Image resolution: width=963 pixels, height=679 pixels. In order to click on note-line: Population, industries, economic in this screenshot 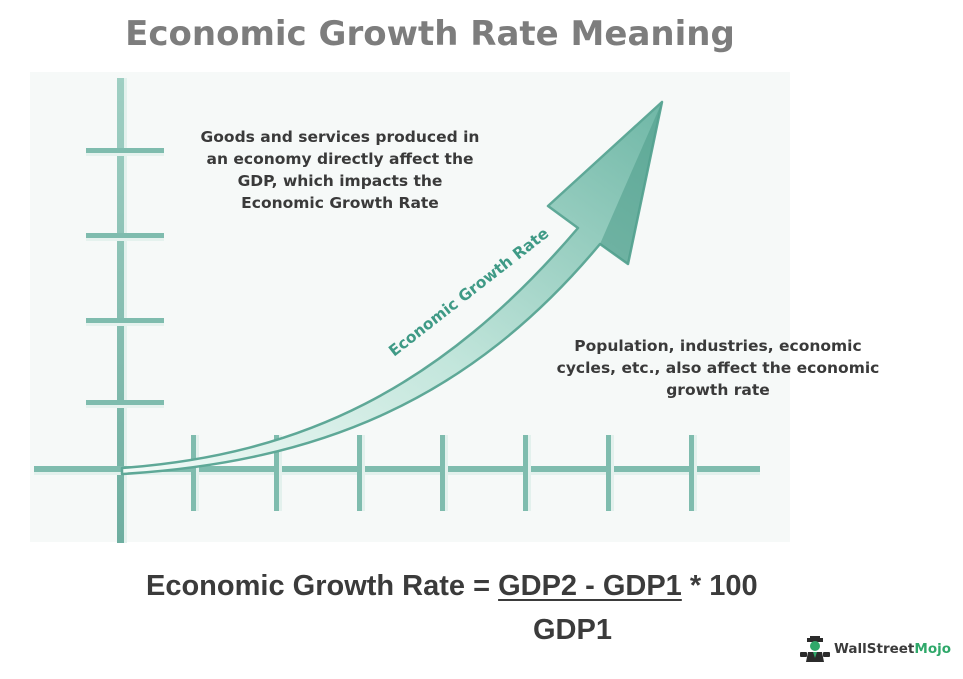, I will do `click(718, 346)`.